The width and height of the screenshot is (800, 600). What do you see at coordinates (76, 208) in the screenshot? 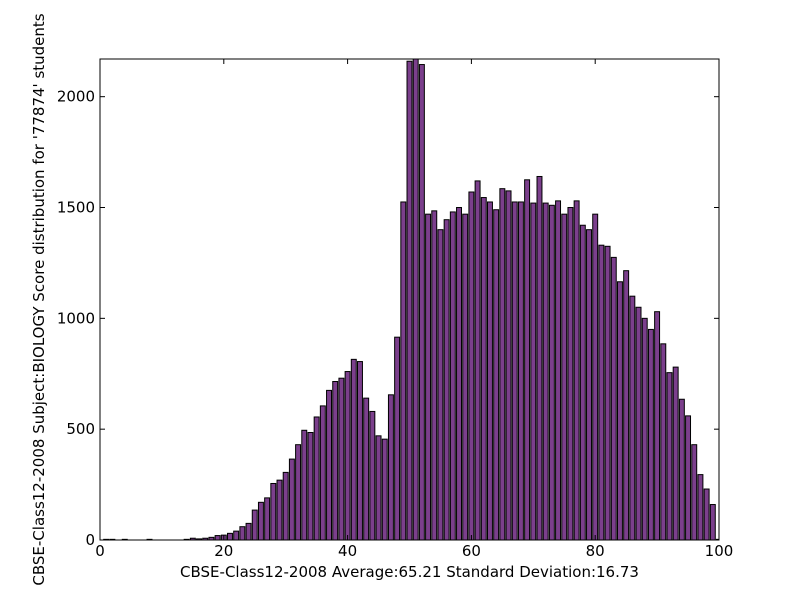
I see `y-tick-label: 1500` at bounding box center [76, 208].